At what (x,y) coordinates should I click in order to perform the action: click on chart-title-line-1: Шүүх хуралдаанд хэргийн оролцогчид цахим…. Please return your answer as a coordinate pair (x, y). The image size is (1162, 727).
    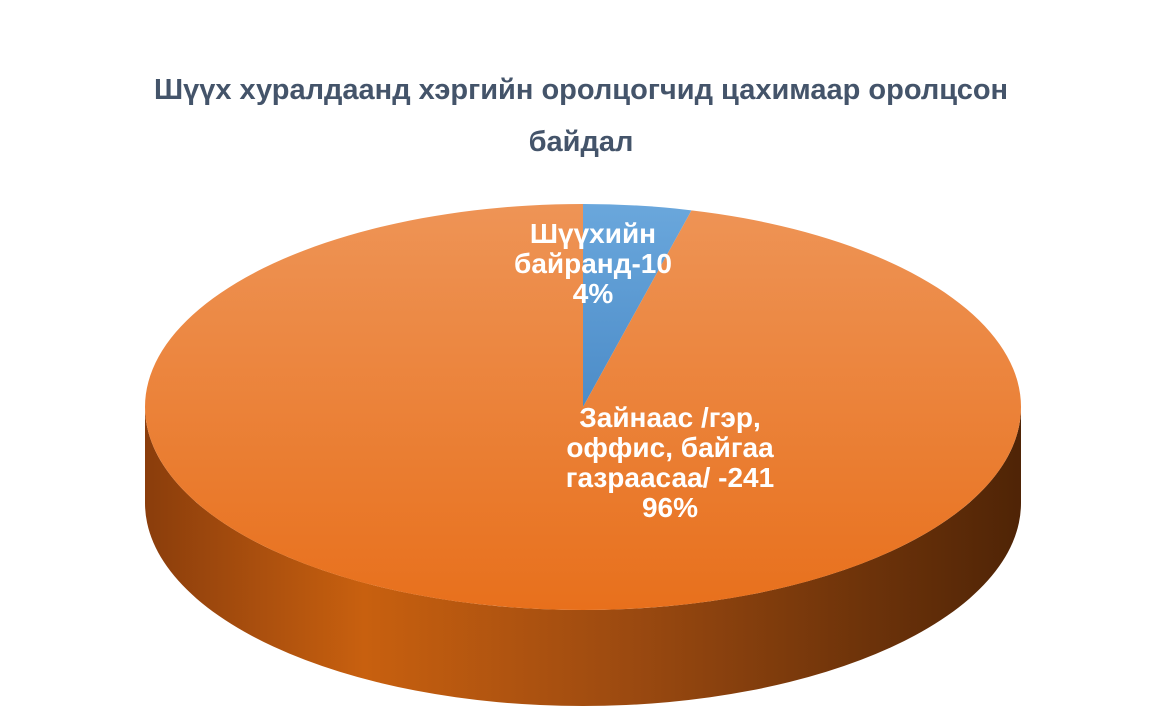
    Looking at the image, I should click on (581, 90).